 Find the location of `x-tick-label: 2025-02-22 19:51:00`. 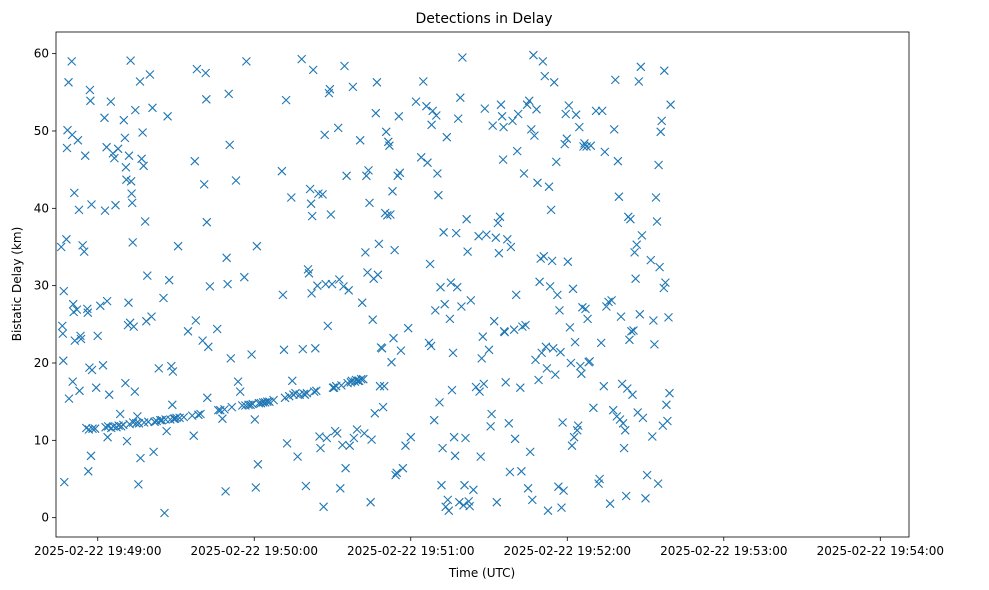

x-tick-label: 2025-02-22 19:51:00 is located at coordinates (410, 551).